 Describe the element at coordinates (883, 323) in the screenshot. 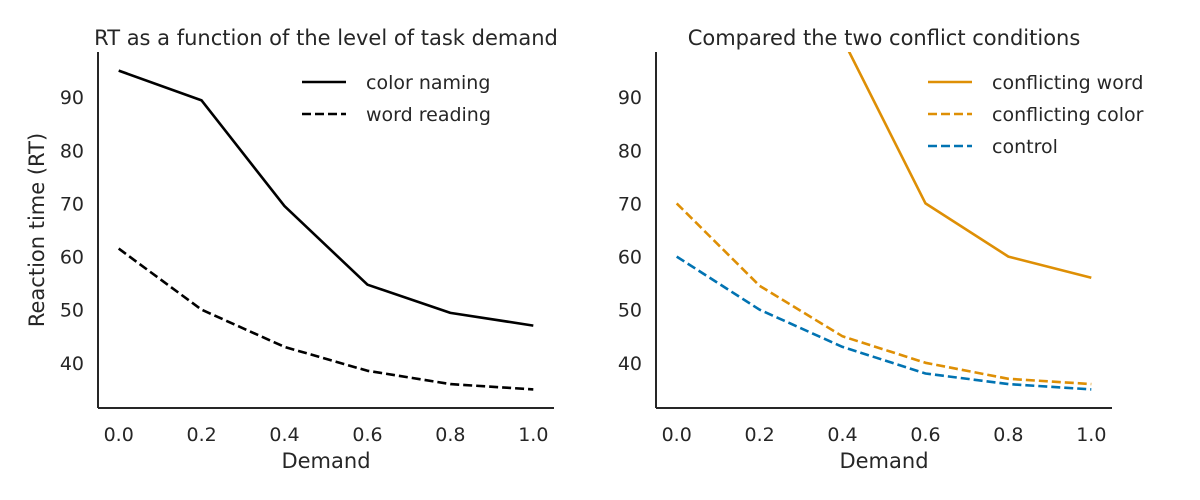

I see `series-line-control` at that location.